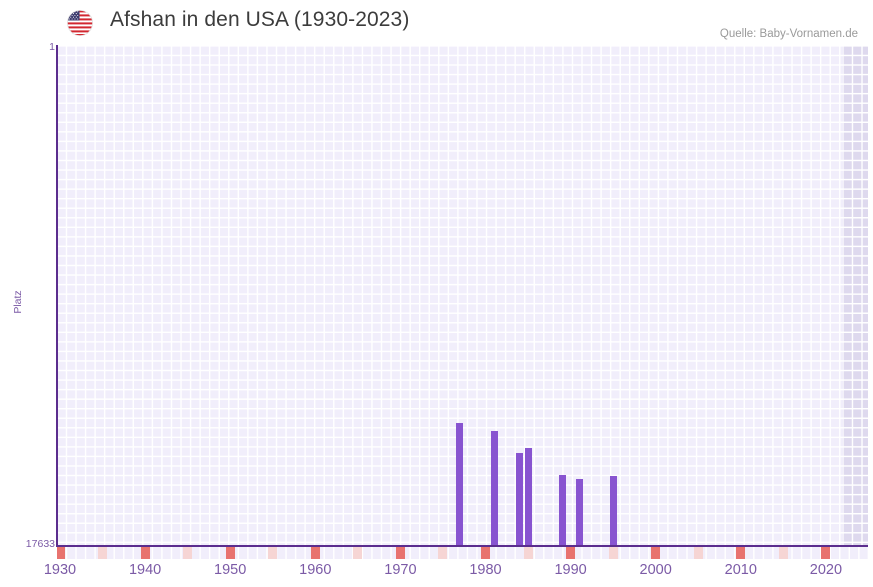 The width and height of the screenshot is (873, 587). What do you see at coordinates (485, 570) in the screenshot?
I see `x-axis-tick-label: 1980` at bounding box center [485, 570].